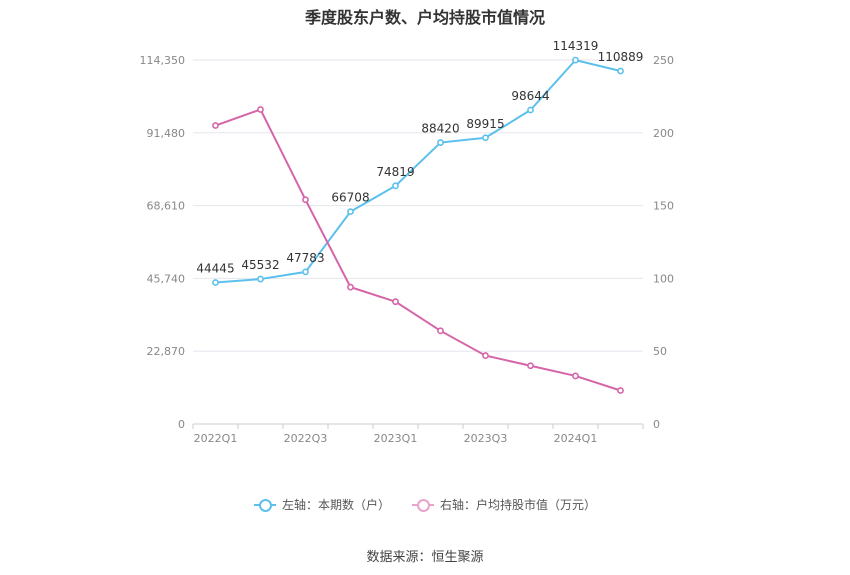 Image resolution: width=850 pixels, height=575 pixels. I want to click on y-left-tick-label: 91,480, so click(166, 133).